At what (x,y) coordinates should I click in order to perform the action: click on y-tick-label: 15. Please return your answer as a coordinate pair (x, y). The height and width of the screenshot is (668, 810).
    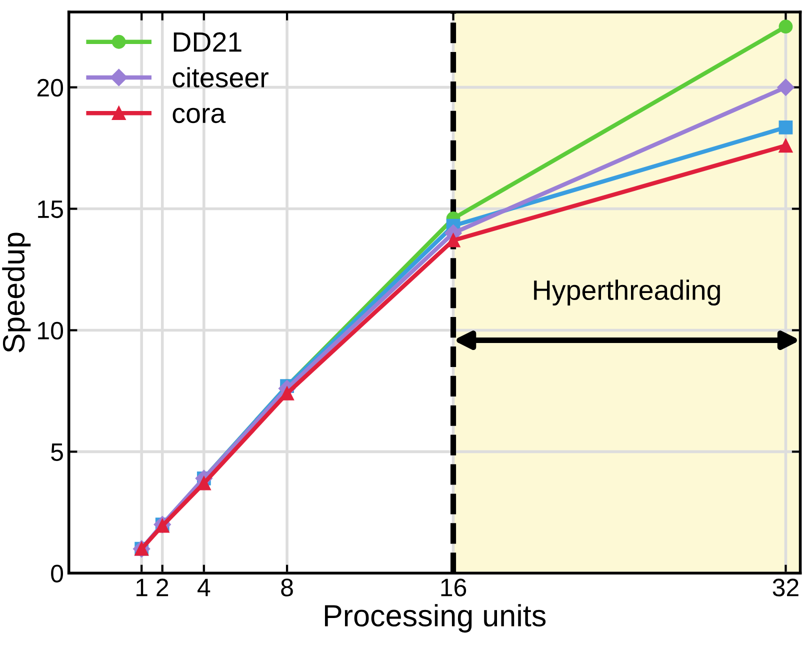
    Looking at the image, I should click on (50, 209).